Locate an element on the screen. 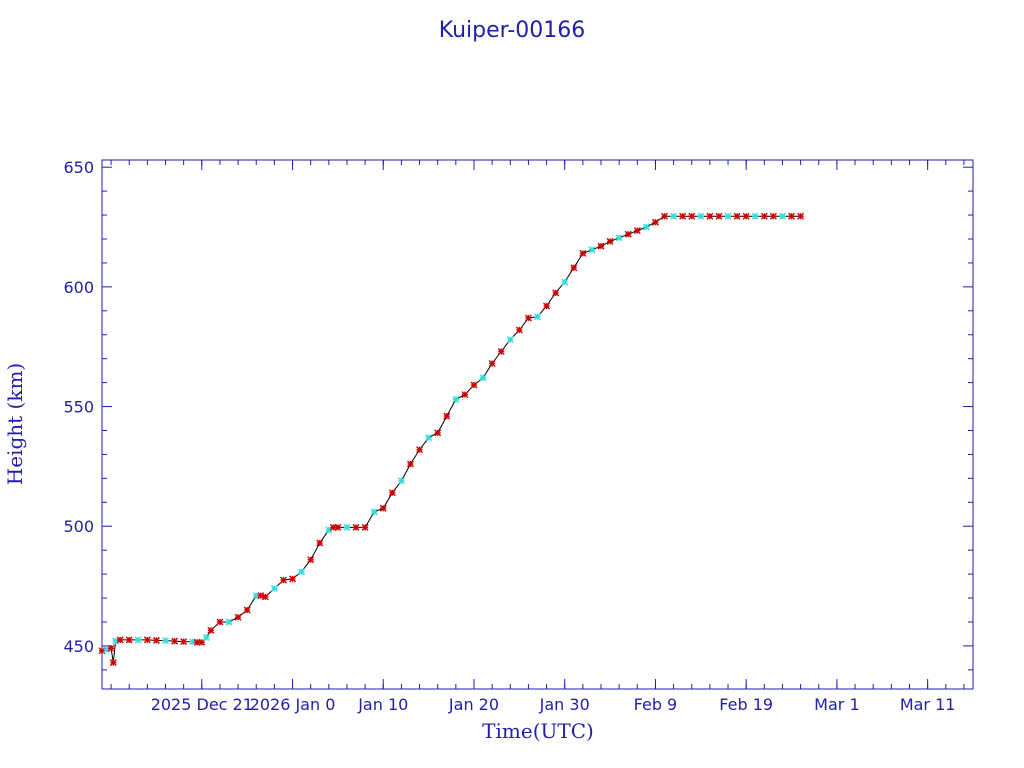 This screenshot has height=768, width=1024. x-tick-label: Jan 20 is located at coordinates (473, 704).